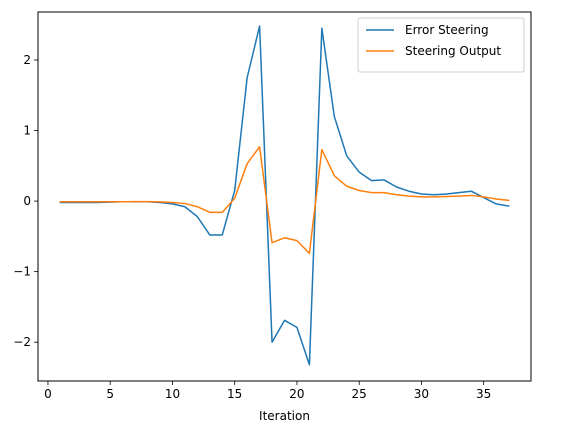  I want to click on x-tick-label: 15, so click(234, 394).